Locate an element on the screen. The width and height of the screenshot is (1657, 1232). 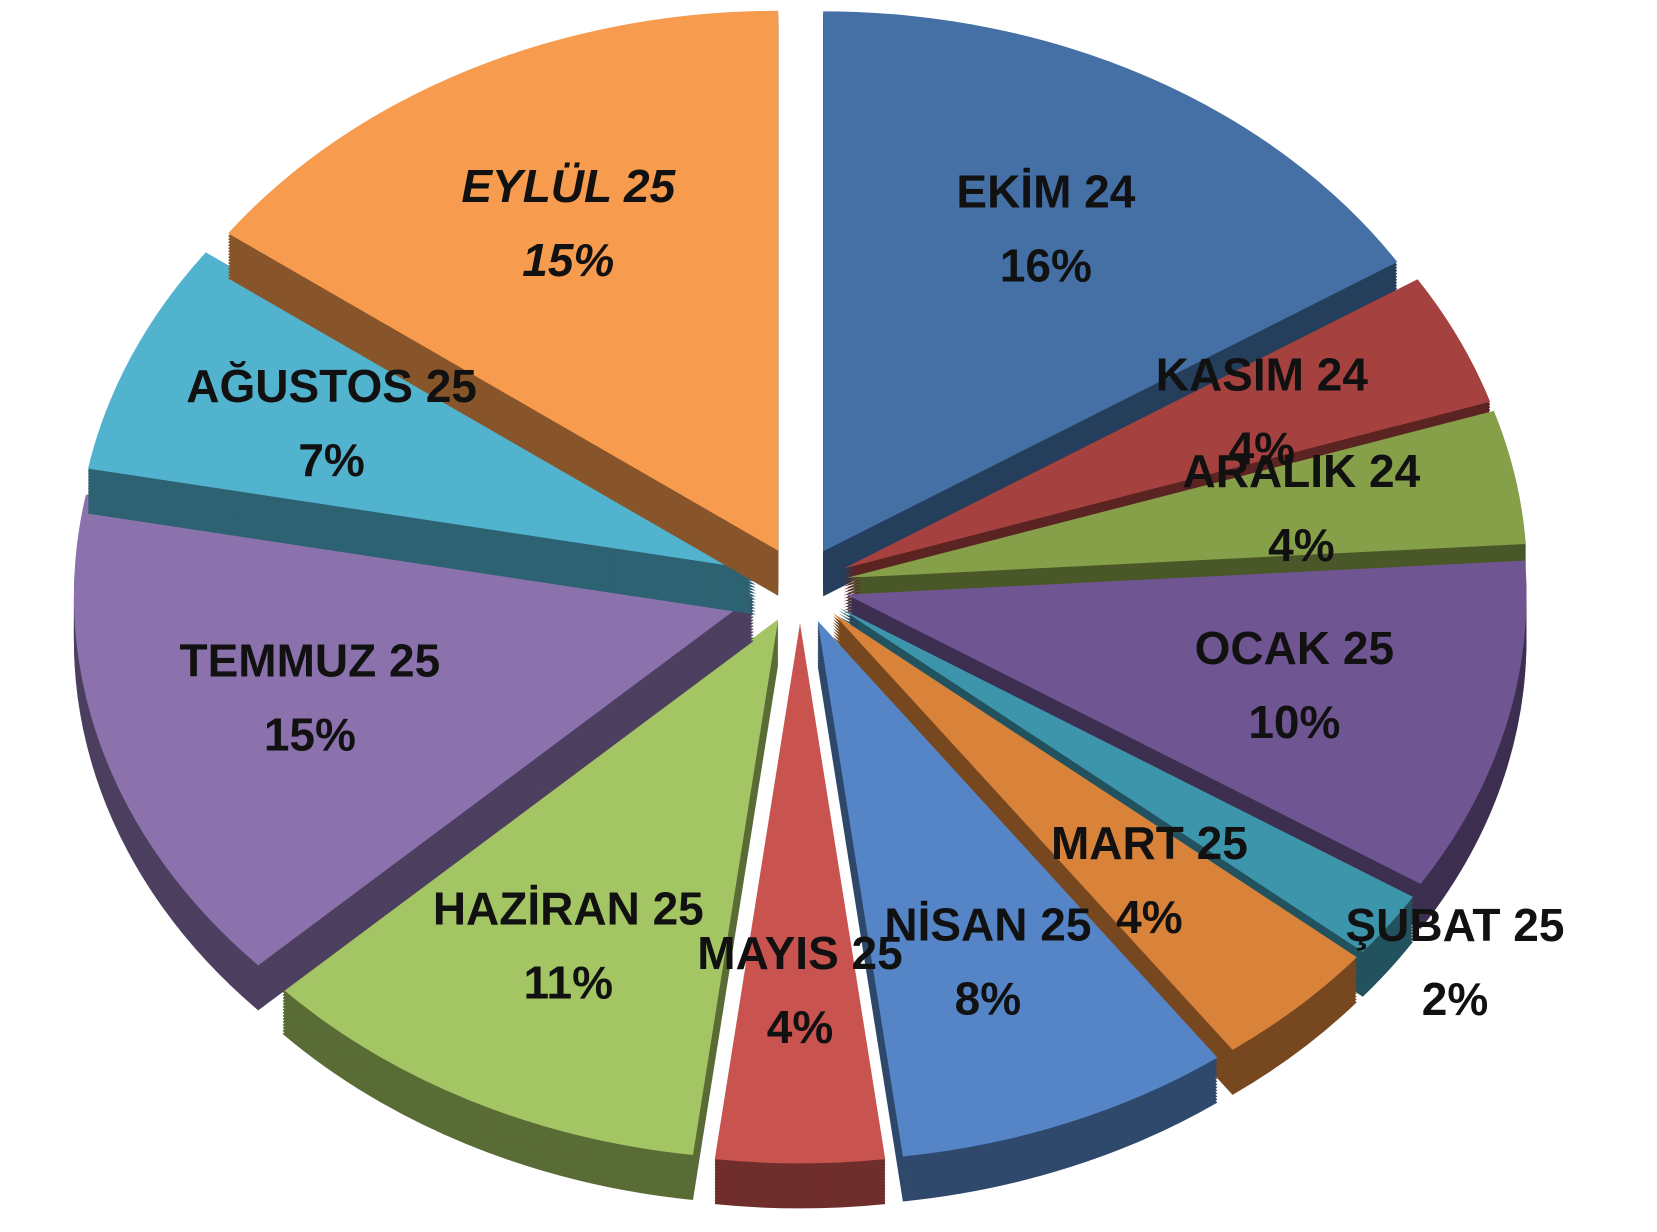
slice-label: EKİM 24 is located at coordinates (1045, 192).